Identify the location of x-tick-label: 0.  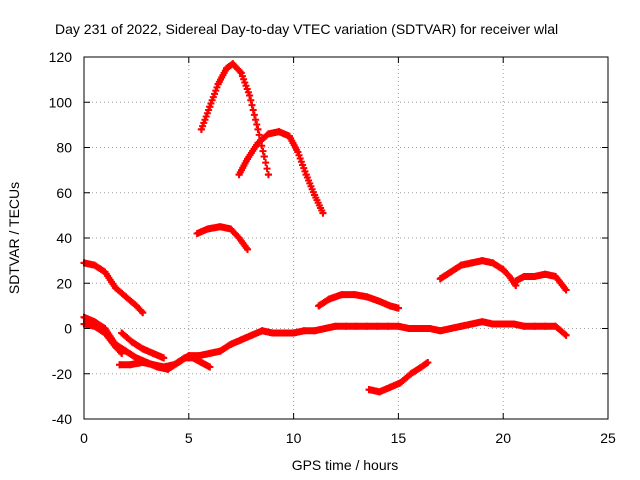
(84, 438).